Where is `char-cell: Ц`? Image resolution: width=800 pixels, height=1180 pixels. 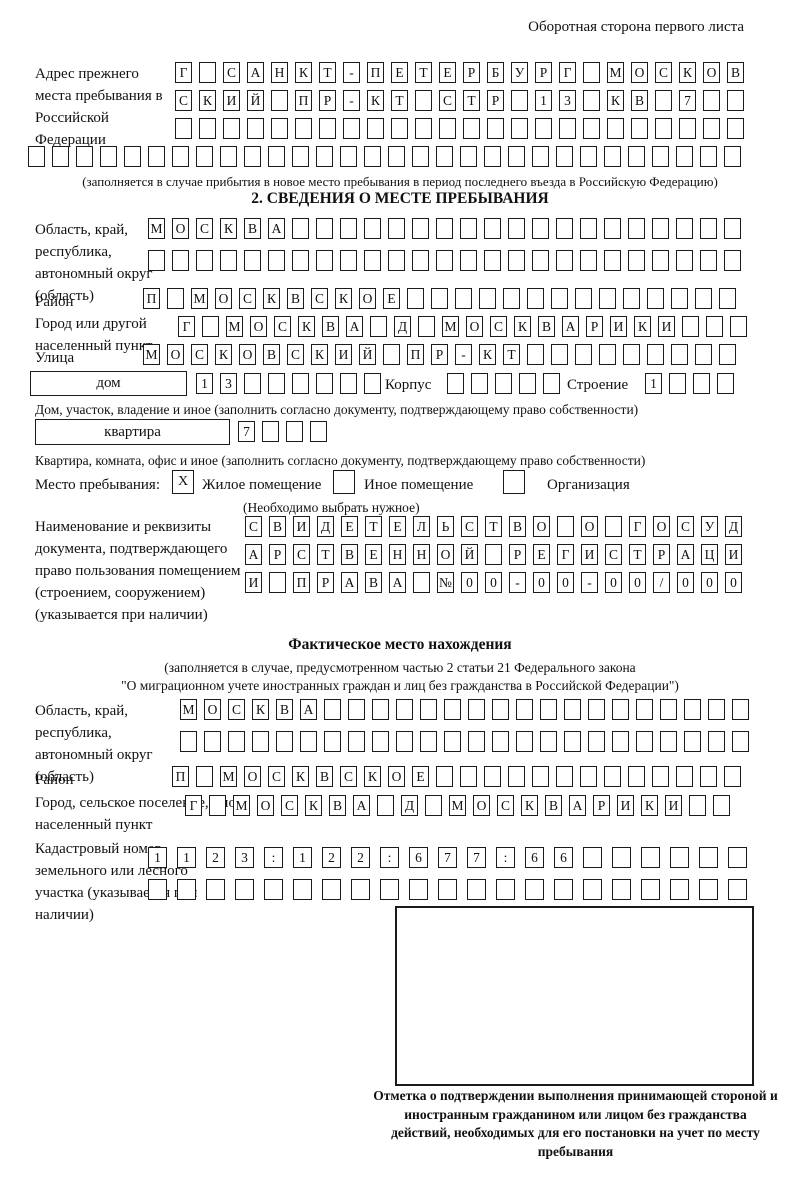 char-cell: Ц is located at coordinates (709, 554).